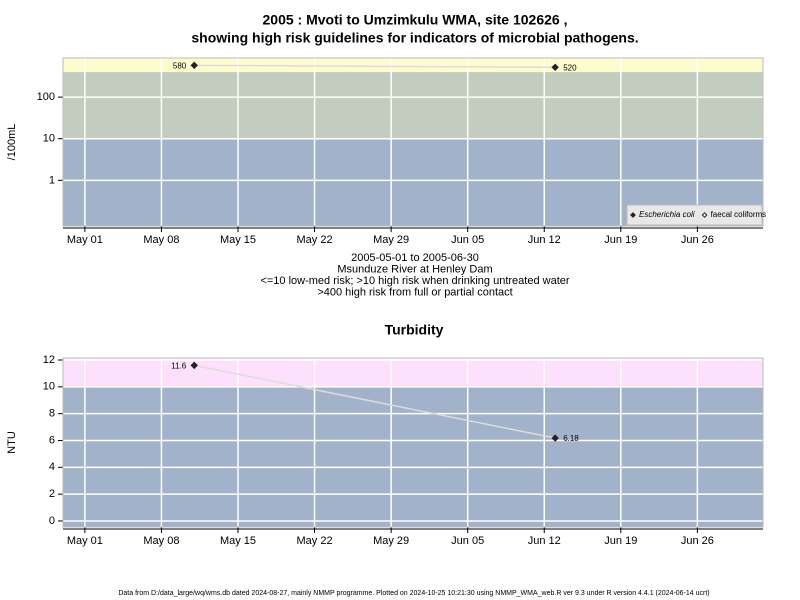  I want to click on data-label: 11.6, so click(179, 365).